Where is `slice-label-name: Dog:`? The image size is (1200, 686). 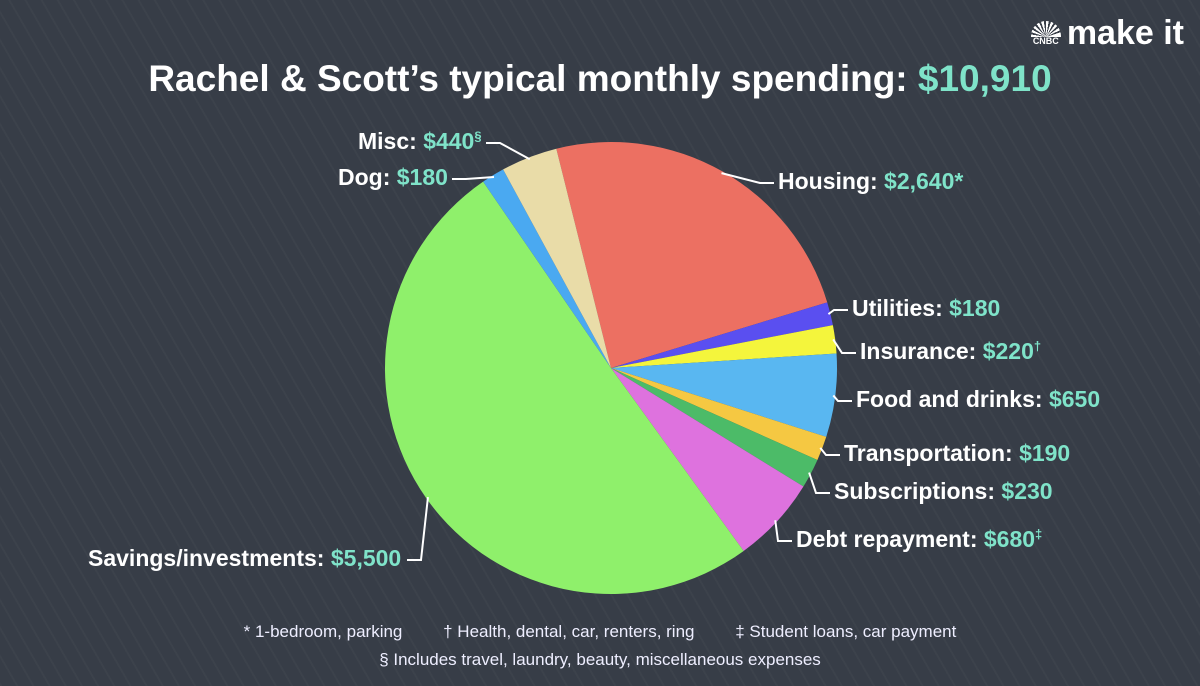 slice-label-name: Dog: is located at coordinates (367, 177).